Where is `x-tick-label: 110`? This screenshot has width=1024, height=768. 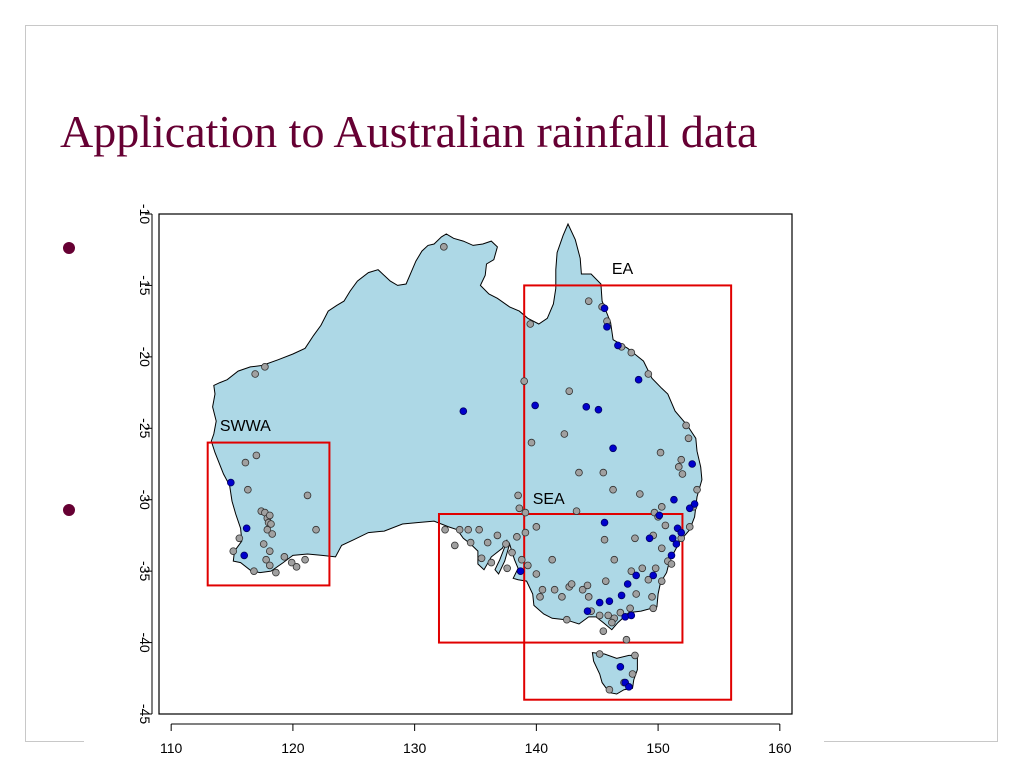
x-tick-label: 110 is located at coordinates (171, 748).